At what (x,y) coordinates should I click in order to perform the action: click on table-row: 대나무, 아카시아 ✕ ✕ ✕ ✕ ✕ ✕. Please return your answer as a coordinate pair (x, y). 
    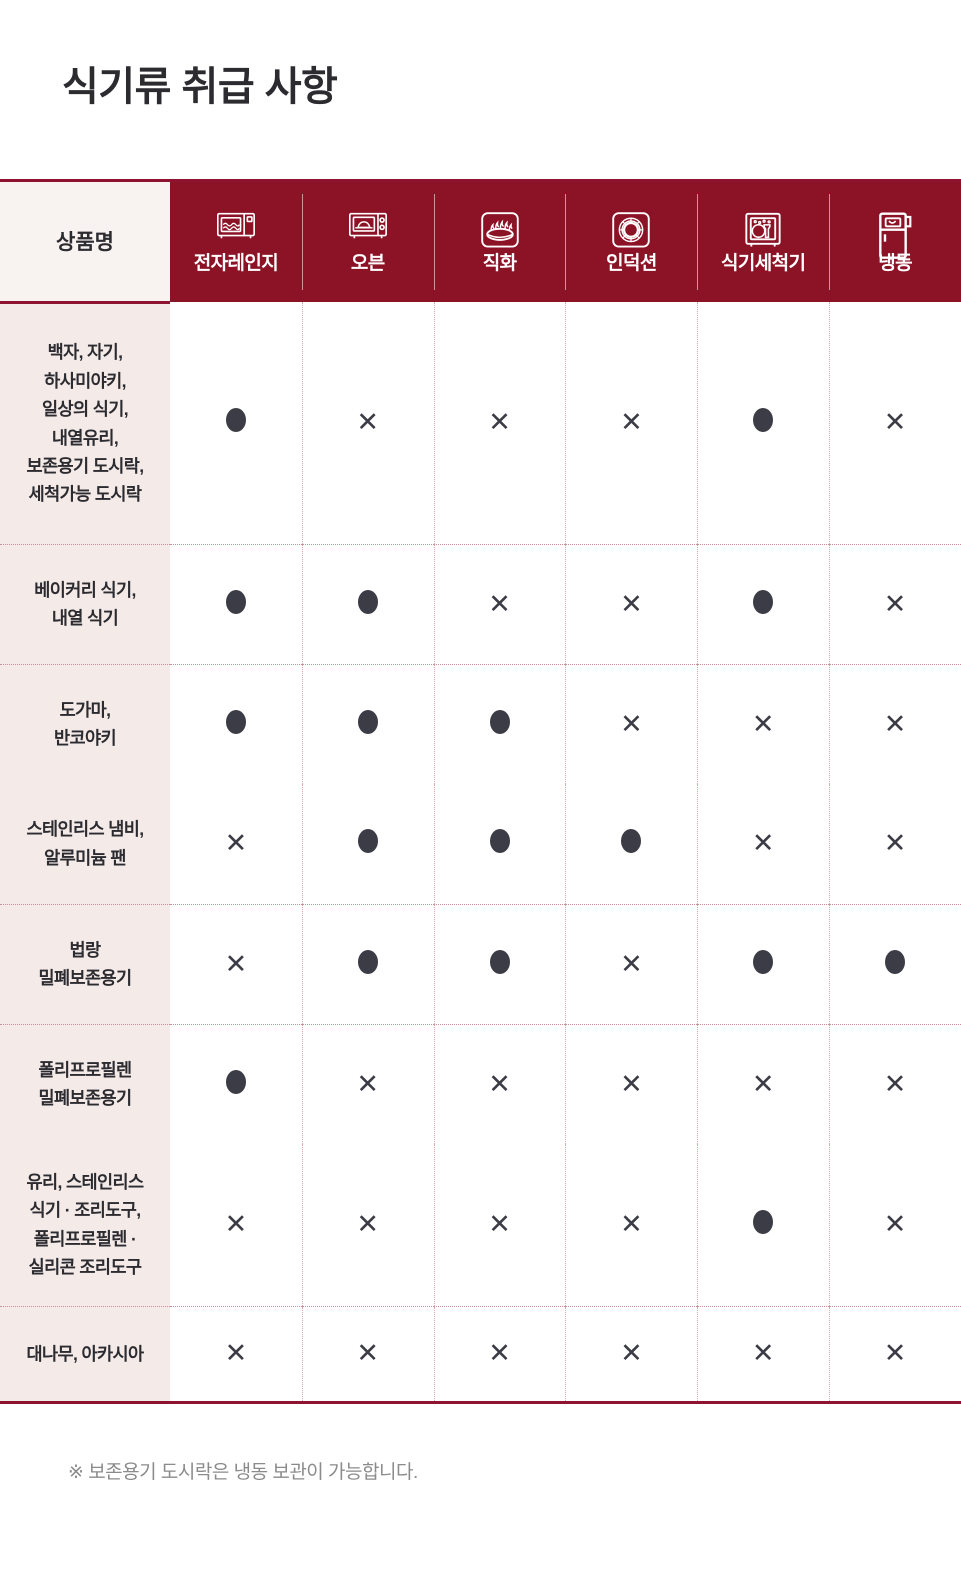
    Looking at the image, I should click on (480, 1353).